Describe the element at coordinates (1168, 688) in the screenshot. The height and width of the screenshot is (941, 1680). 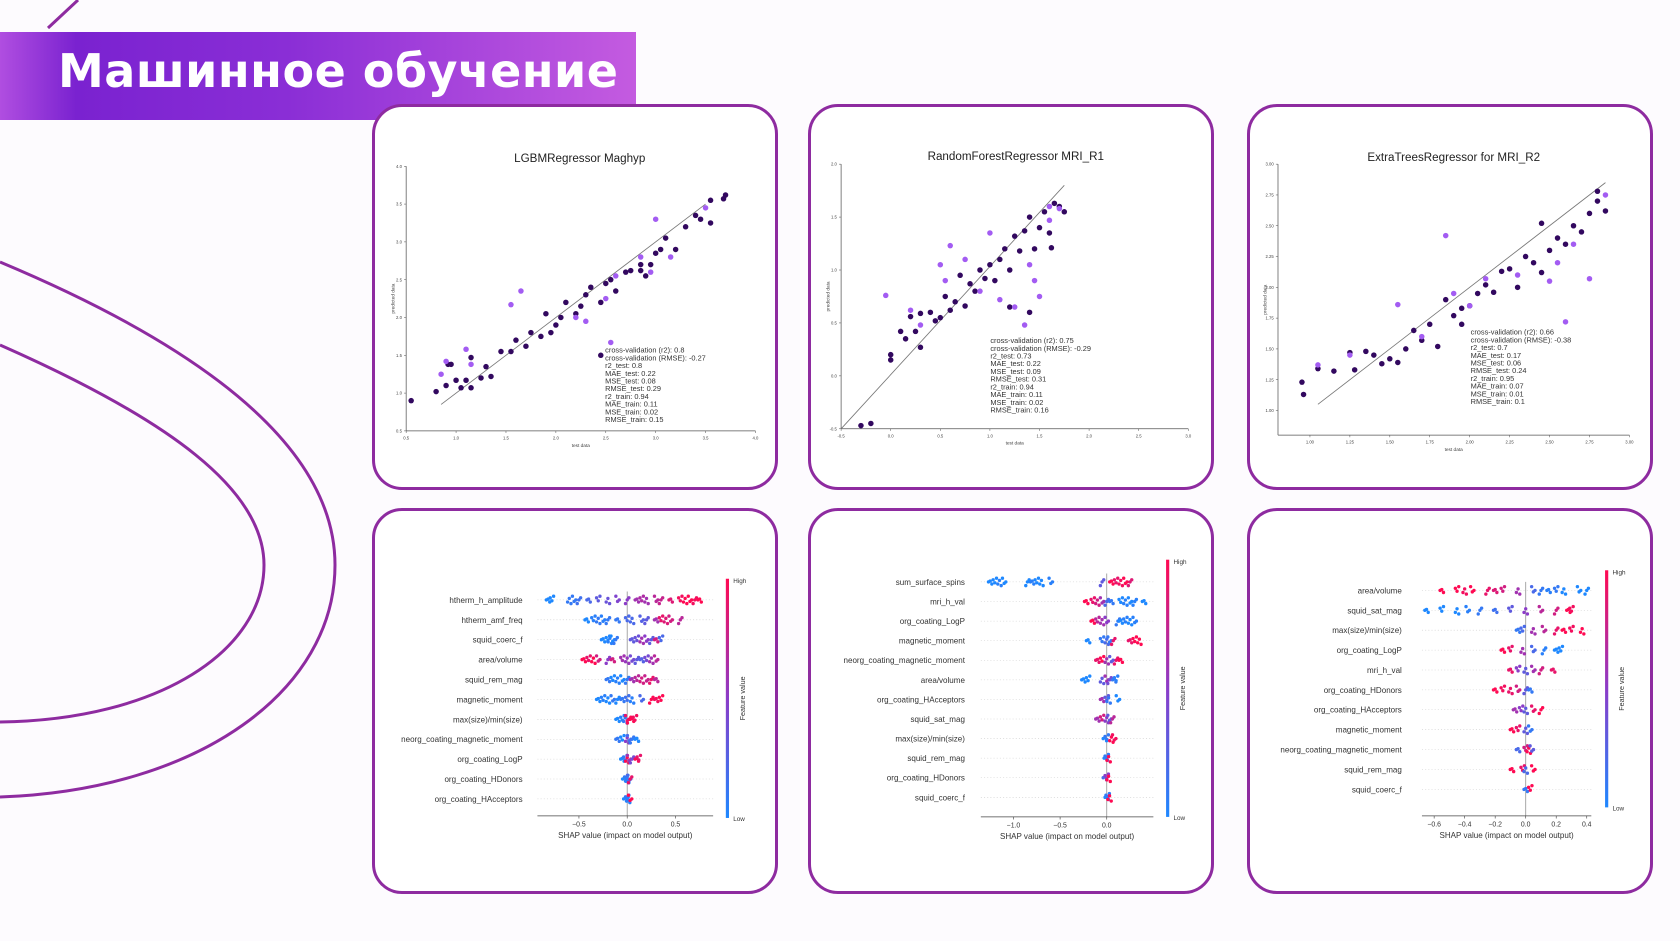
I see `feature-value-colorbar` at that location.